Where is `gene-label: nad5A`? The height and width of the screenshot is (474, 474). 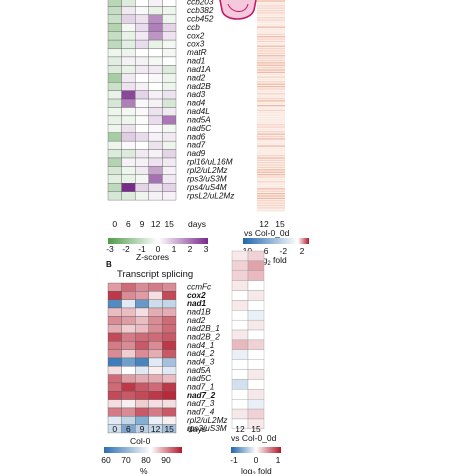
gene-label: nad5A is located at coordinates (199, 370).